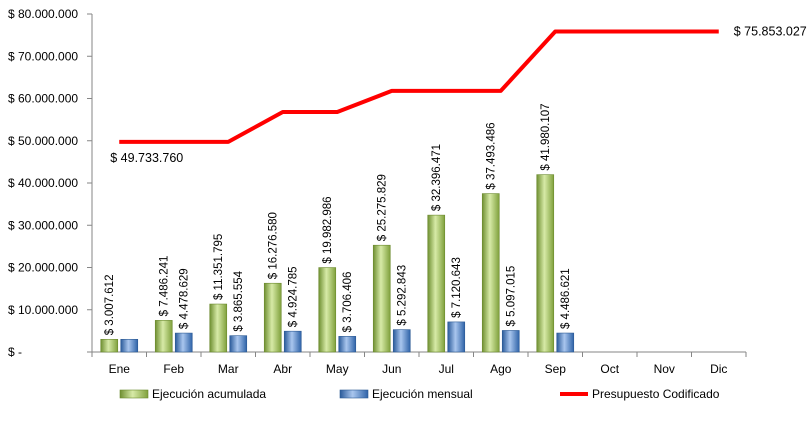  I want to click on y-tick-label: $ -, so click(15, 352).